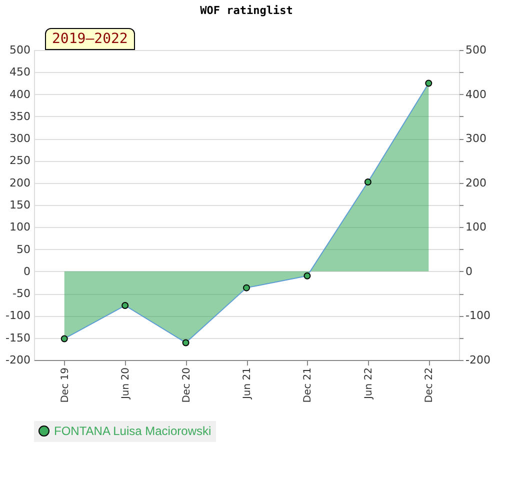 The image size is (520, 480). I want to click on y-tick-label: 100, so click(20, 227).